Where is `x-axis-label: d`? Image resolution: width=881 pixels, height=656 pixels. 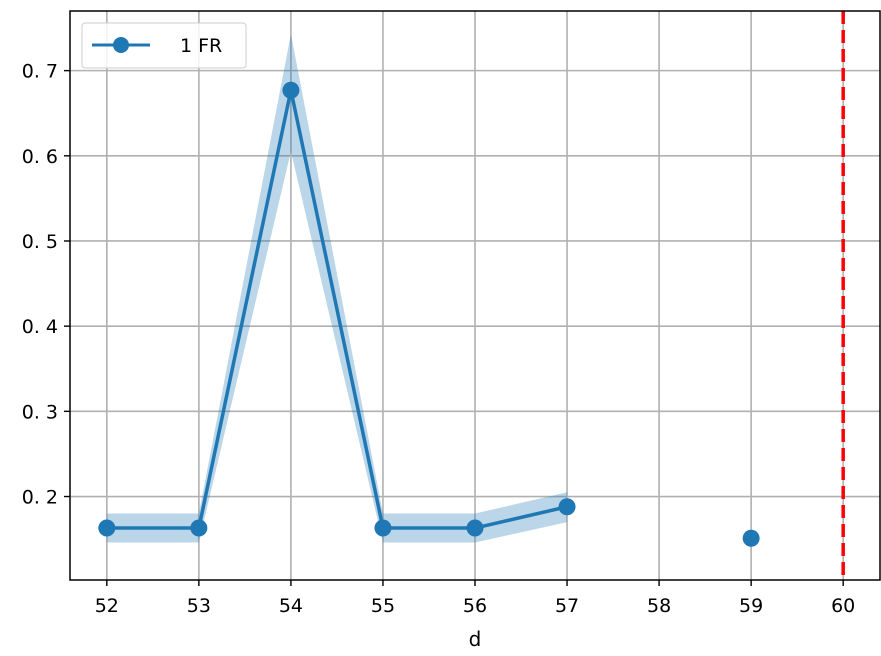
x-axis-label: d is located at coordinates (475, 639).